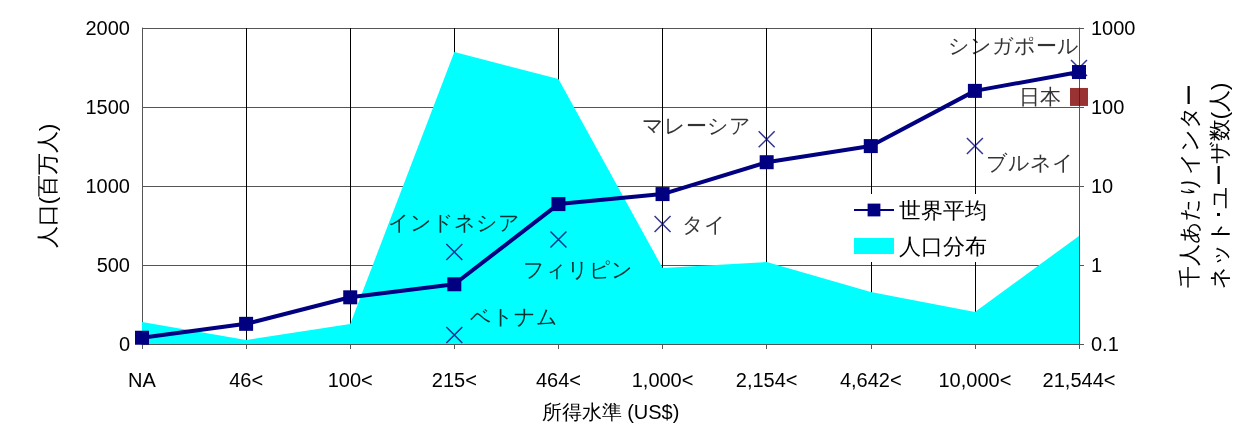 The image size is (1250, 436). What do you see at coordinates (662, 380) in the screenshot?
I see `x-tick-label: 1,000<` at bounding box center [662, 380].